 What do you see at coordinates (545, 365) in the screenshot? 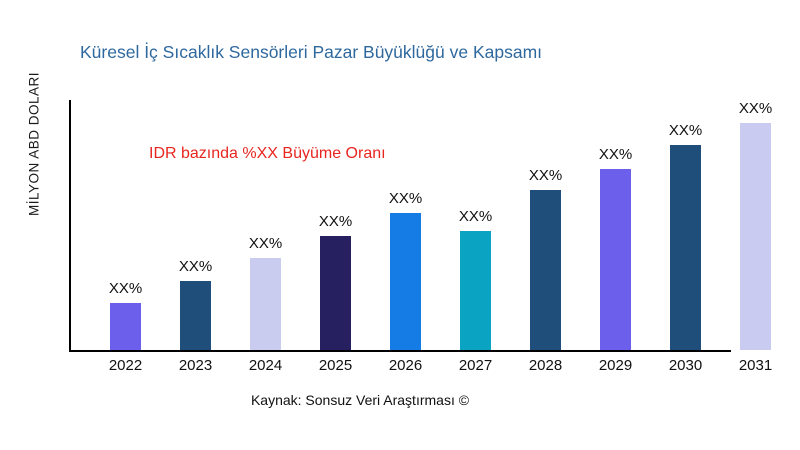
I see `x-tick-label: 2028` at bounding box center [545, 365].